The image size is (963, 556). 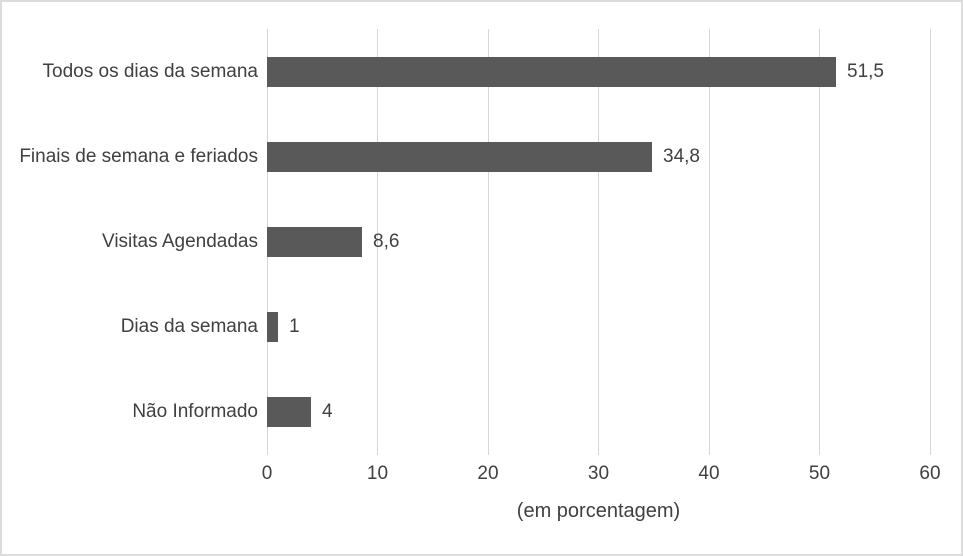 I want to click on value-label: 4, so click(x=327, y=411).